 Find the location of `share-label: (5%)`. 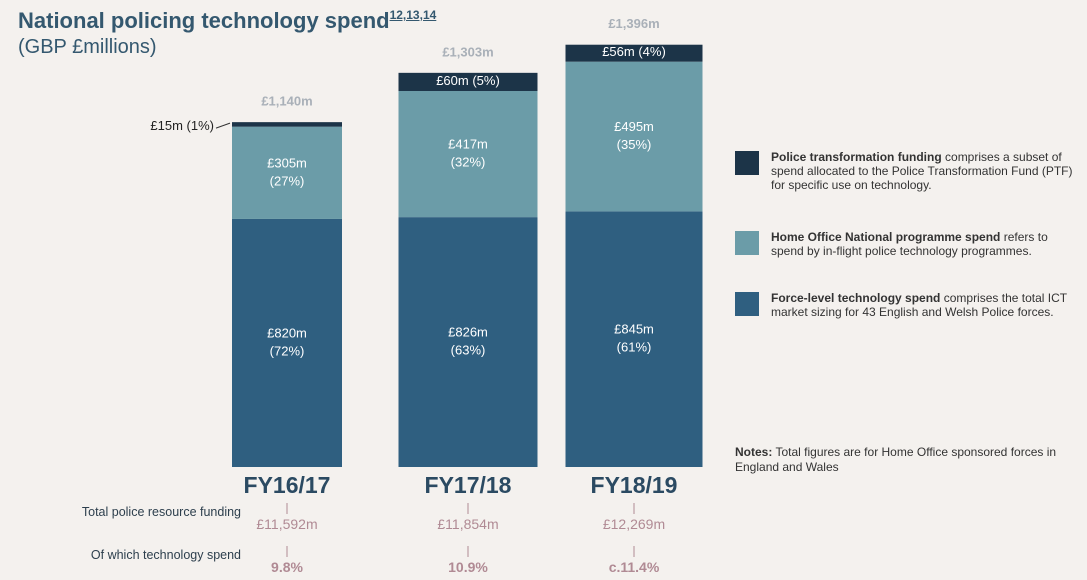

share-label: (5%) is located at coordinates (485, 80).